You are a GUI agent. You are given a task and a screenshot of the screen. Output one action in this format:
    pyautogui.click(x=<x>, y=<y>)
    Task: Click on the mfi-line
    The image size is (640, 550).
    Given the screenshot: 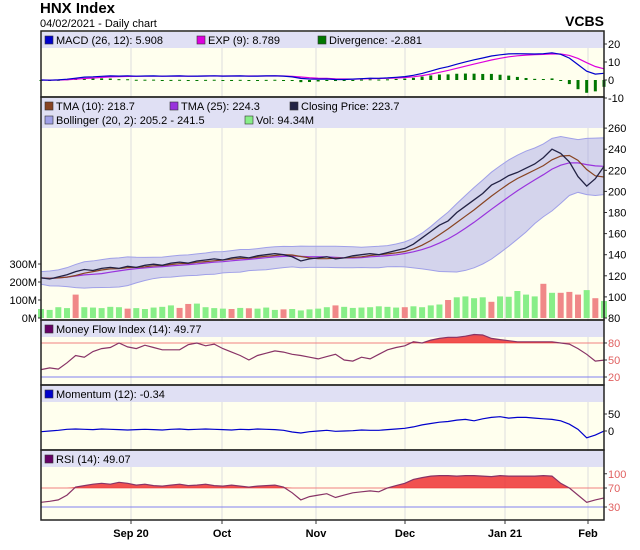 What is the action you would take?
    pyautogui.click(x=322, y=352)
    